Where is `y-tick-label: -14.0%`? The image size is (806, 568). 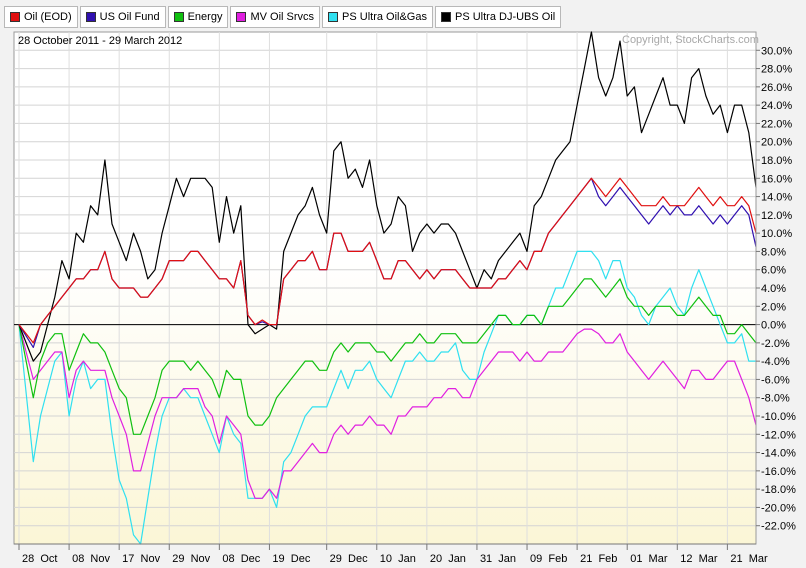 y-tick-label: -14.0% is located at coordinates (778, 454).